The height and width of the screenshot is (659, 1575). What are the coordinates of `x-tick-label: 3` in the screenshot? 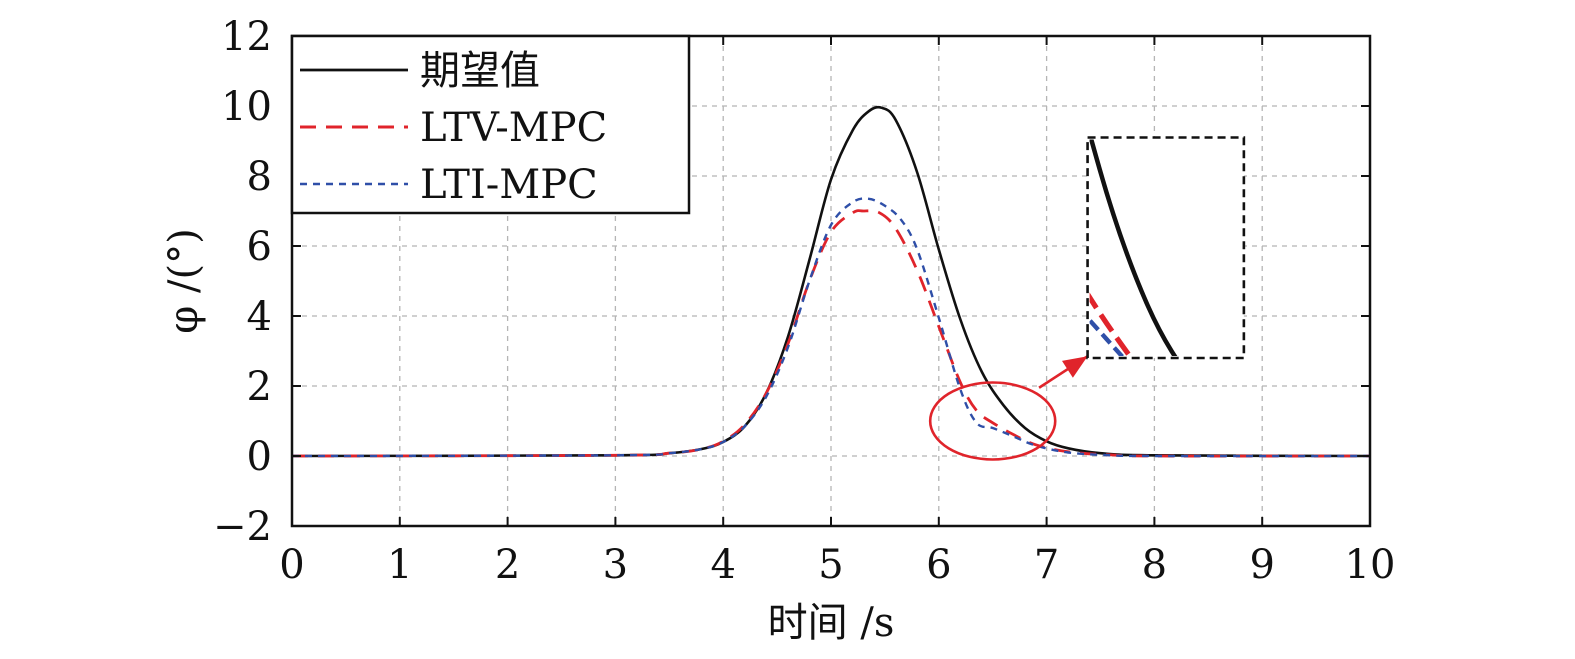 It's located at (615, 565).